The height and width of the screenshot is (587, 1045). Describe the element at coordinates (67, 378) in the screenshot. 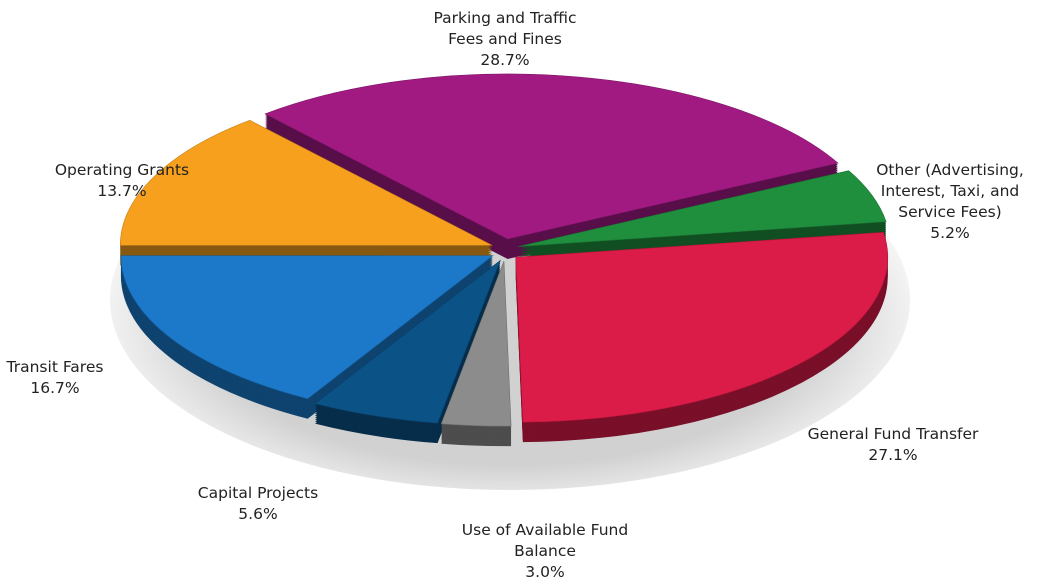

I see `slice-label: Transit Fares 16.7%` at that location.